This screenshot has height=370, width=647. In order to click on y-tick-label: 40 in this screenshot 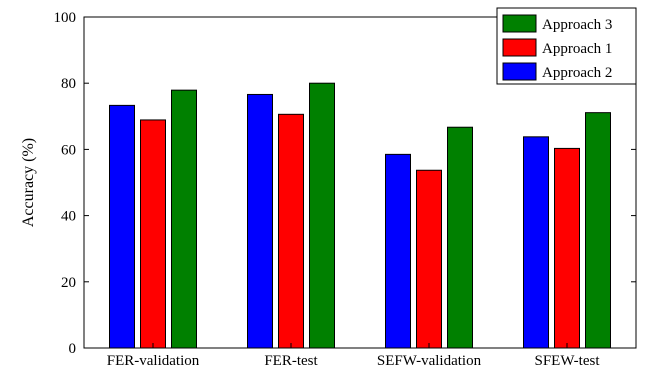, I will do `click(68, 217)`.